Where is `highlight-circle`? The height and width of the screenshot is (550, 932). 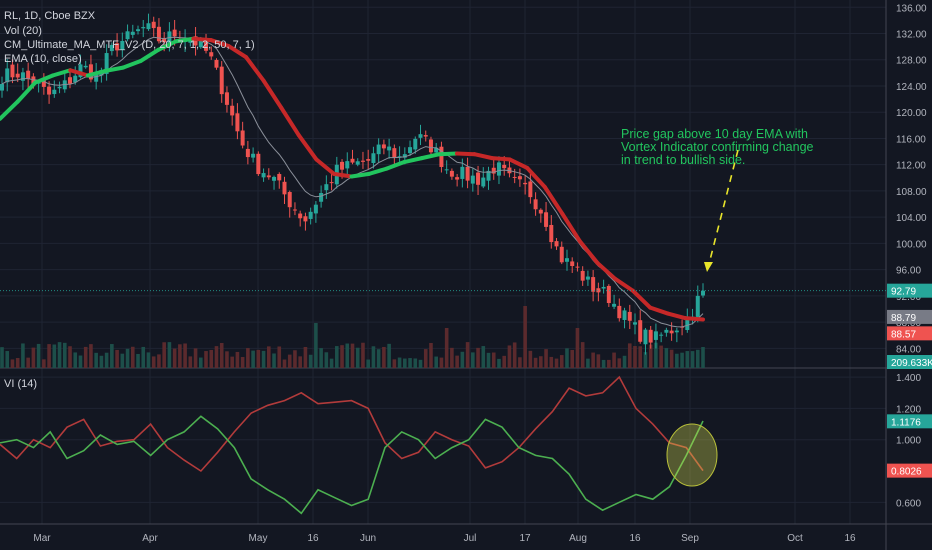
highlight-circle is located at coordinates (692, 455).